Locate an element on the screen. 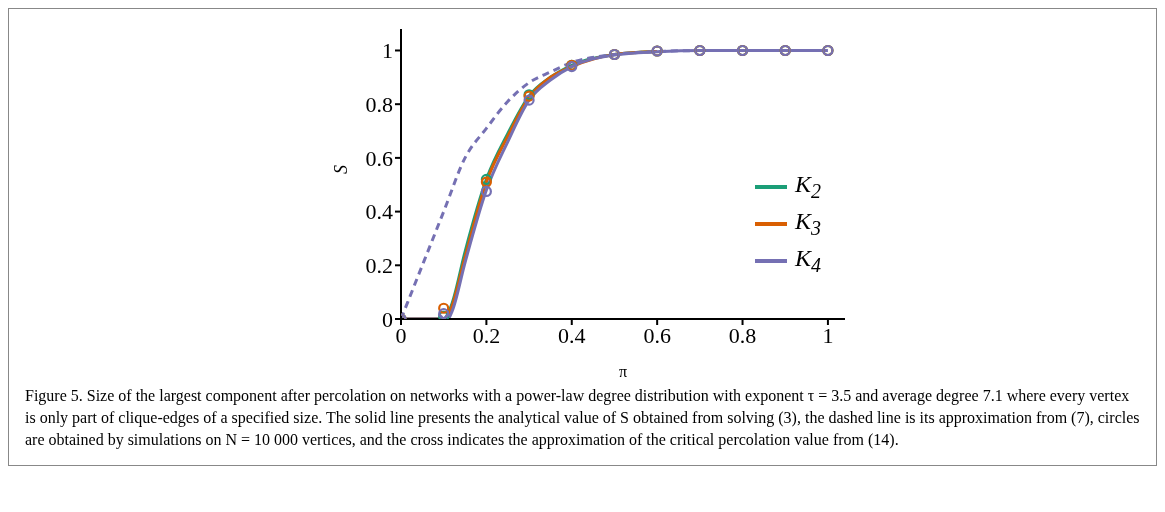 This screenshot has height=512, width=1165. x-tick-label: 0.4 is located at coordinates (572, 335).